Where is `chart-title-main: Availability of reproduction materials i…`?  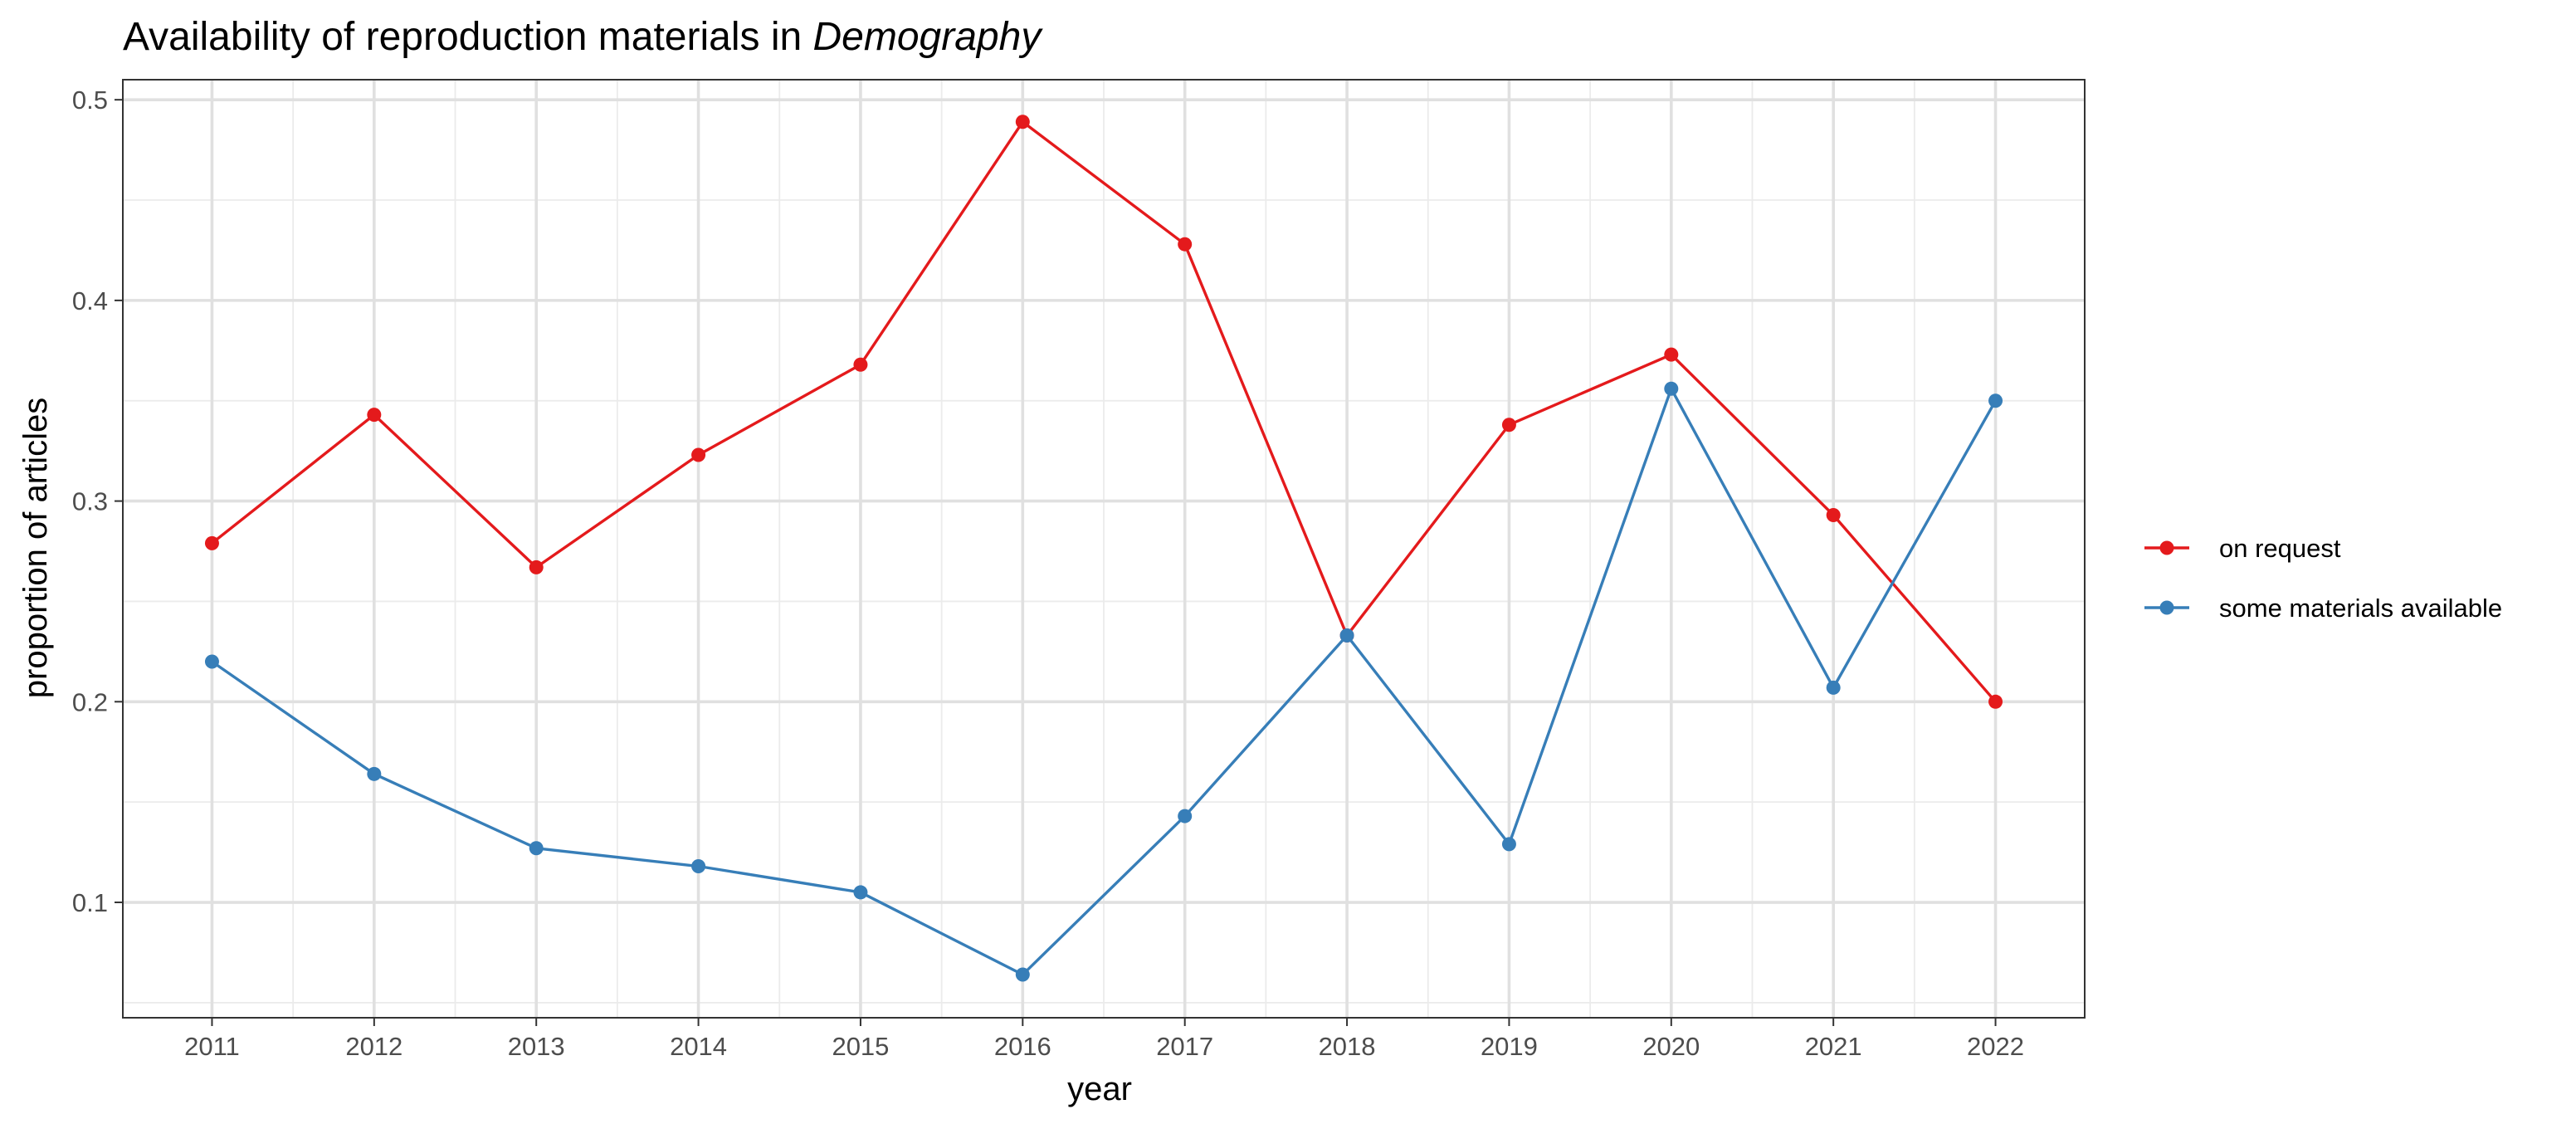
chart-title-main: Availability of reproduction materials i… is located at coordinates (468, 37).